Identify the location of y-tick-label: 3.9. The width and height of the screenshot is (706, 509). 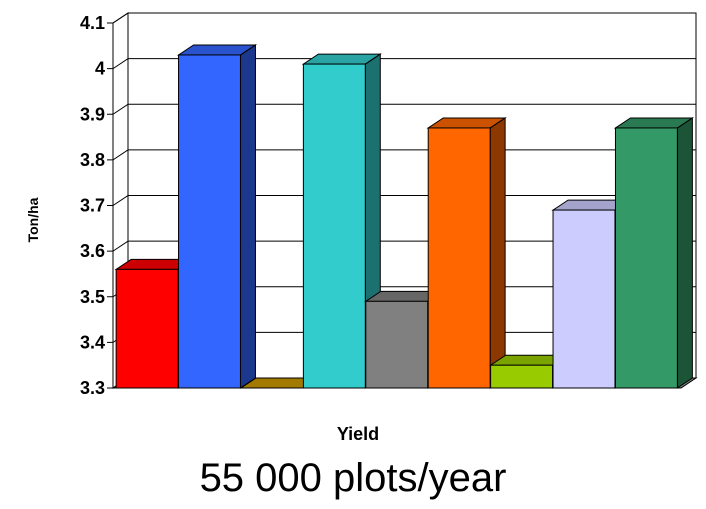
(92, 114).